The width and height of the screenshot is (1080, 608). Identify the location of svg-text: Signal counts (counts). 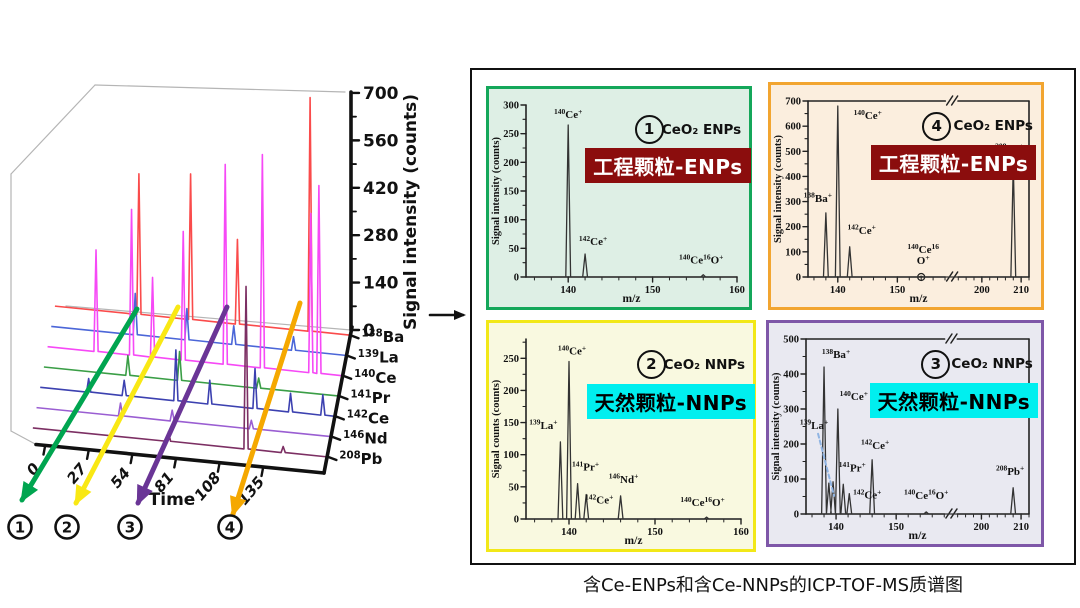
(496, 428).